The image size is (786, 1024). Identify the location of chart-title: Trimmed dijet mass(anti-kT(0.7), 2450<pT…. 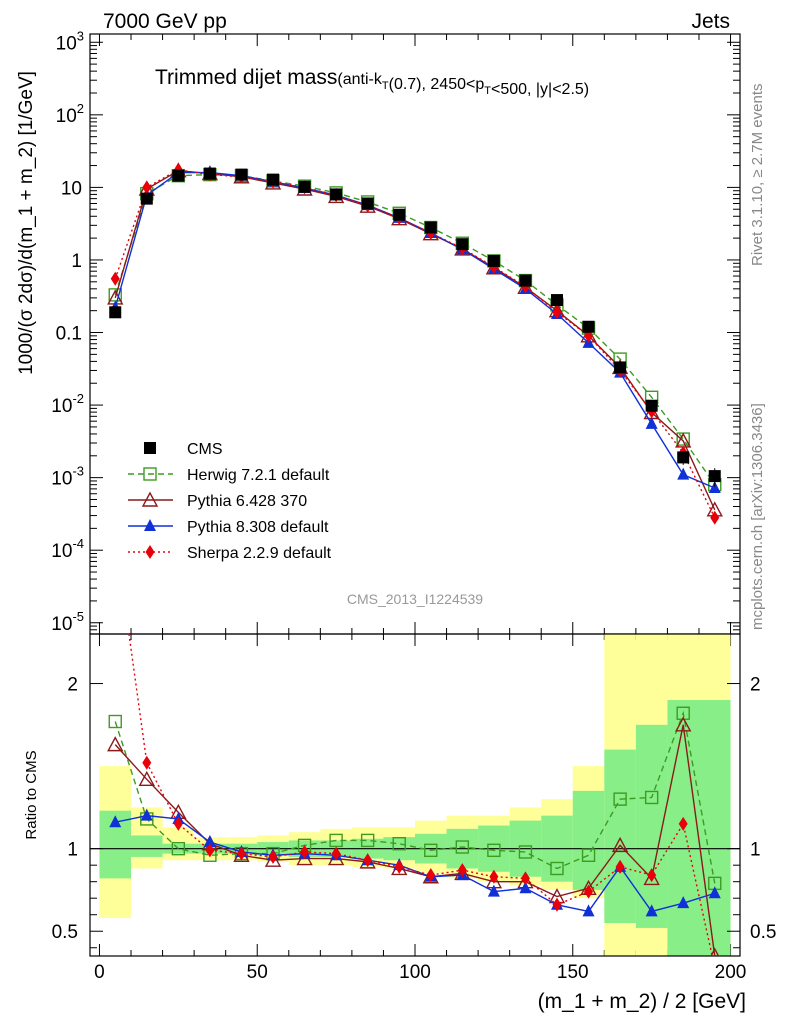
(372, 82).